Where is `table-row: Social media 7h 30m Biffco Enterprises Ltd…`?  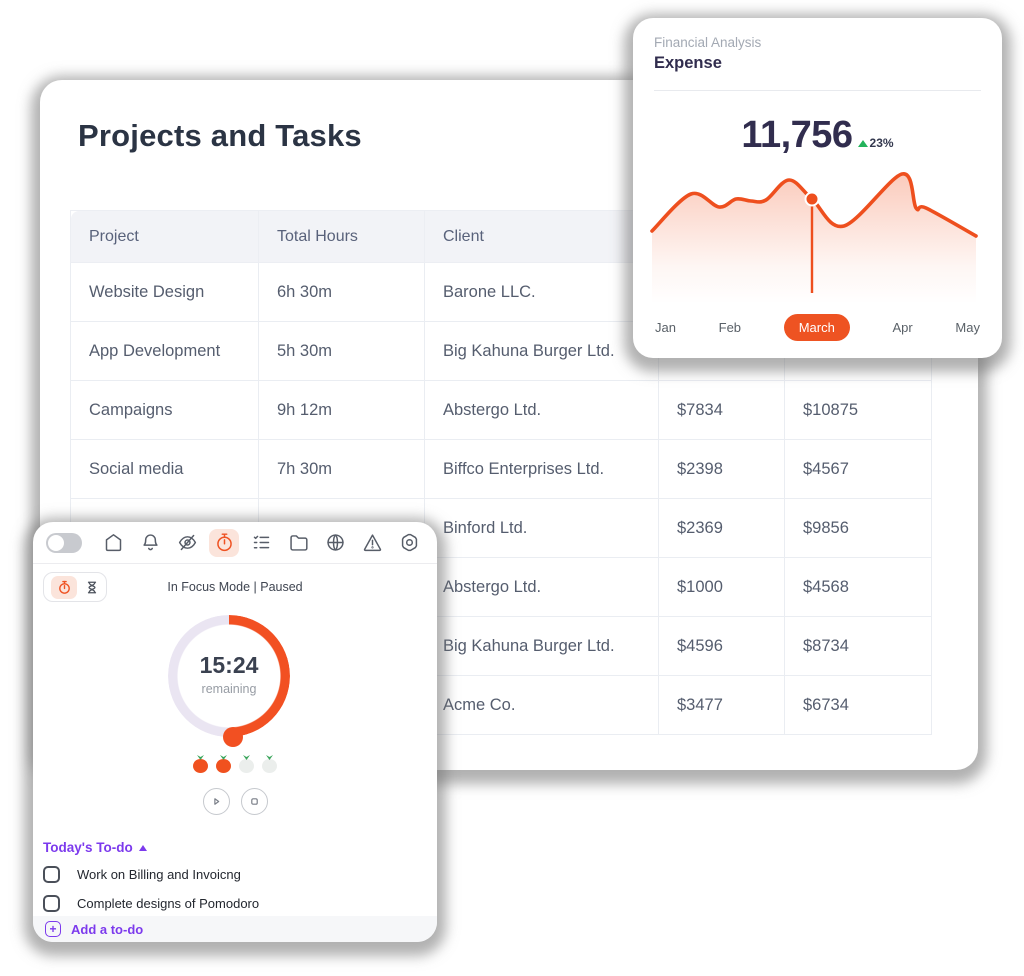
table-row: Social media 7h 30m Biffco Enterprises Ltd… is located at coordinates (501, 469).